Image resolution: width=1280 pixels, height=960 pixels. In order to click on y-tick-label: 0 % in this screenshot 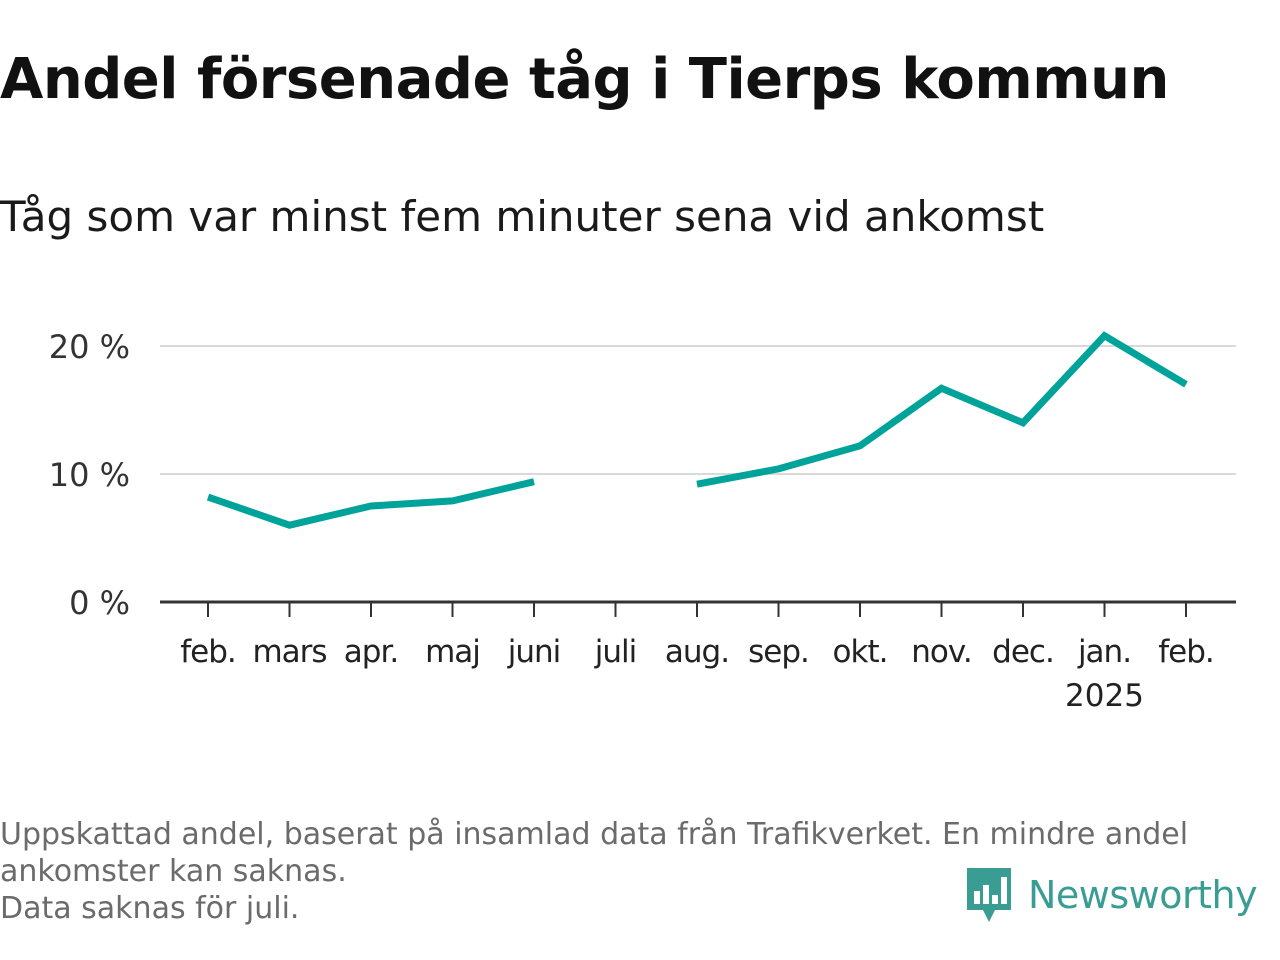, I will do `click(99, 603)`.